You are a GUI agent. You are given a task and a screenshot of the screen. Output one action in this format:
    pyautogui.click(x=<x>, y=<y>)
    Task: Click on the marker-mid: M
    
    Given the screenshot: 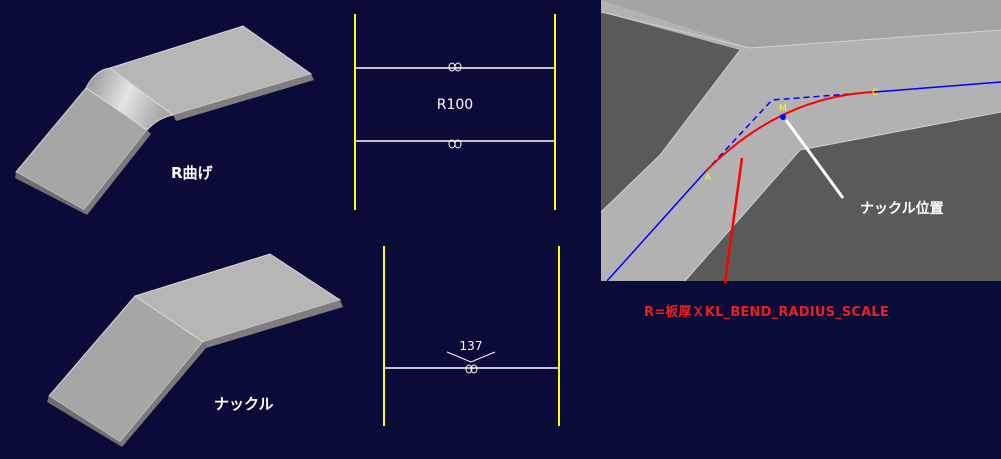 What is the action you would take?
    pyautogui.click(x=783, y=109)
    